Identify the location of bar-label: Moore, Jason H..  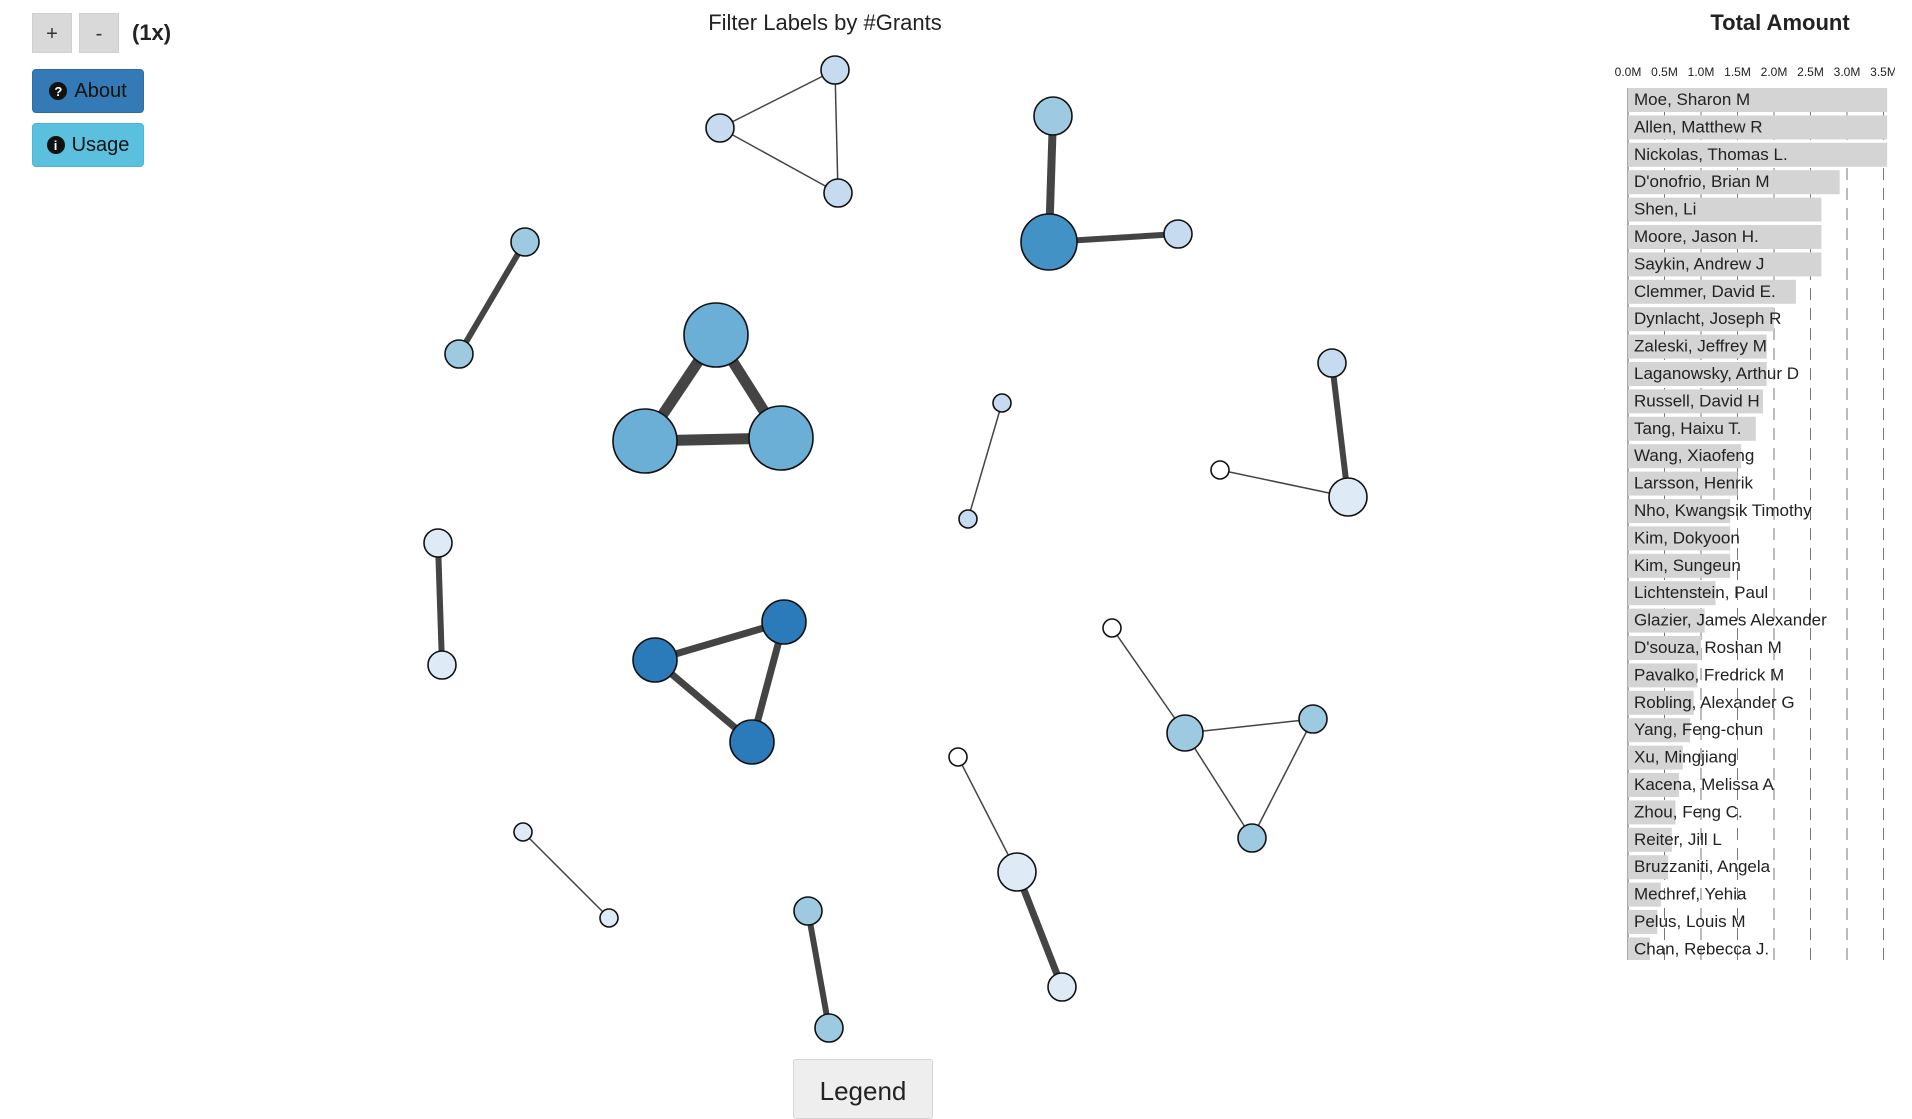
(1696, 236).